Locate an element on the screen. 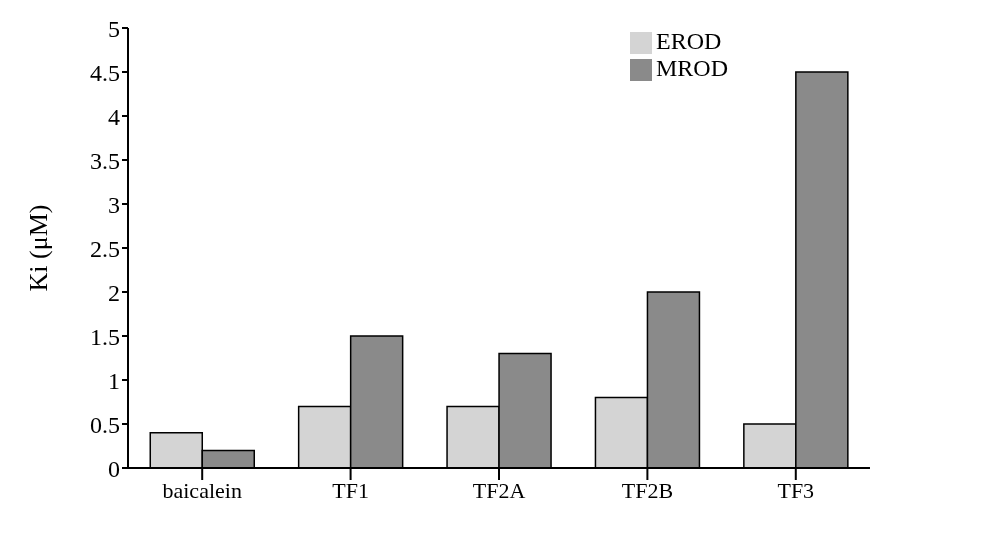 The image size is (1008, 550). y-tick-label: 1.5 is located at coordinates (105, 336).